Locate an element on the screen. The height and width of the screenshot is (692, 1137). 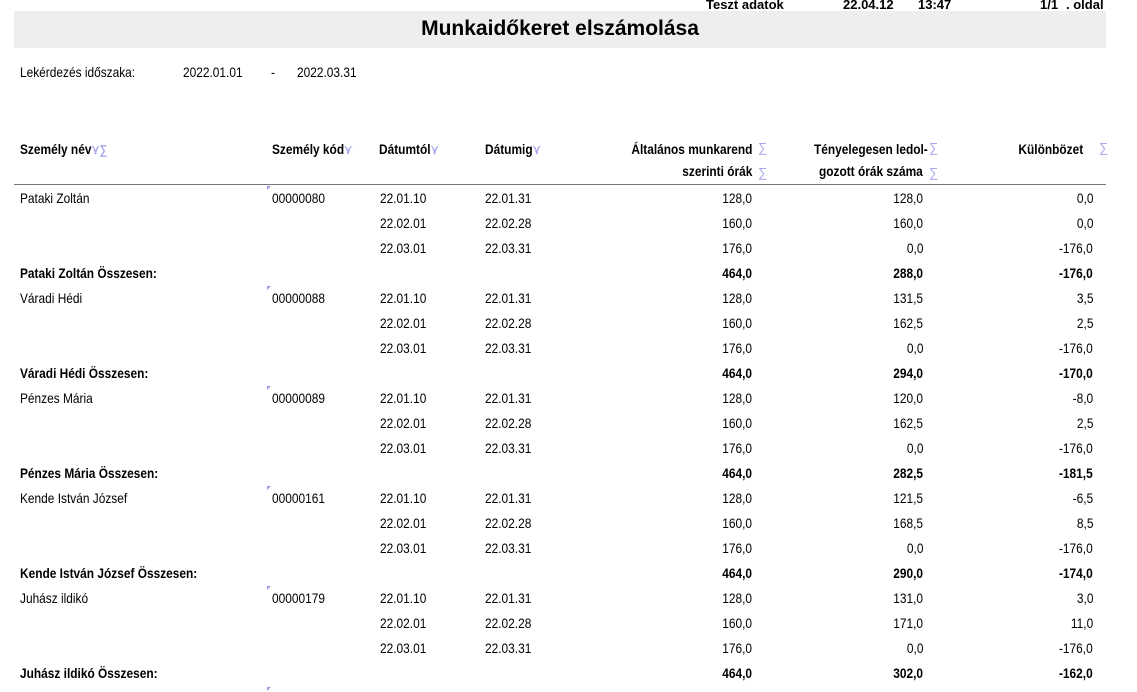
column-header-code: Személy kód⋎ is located at coordinates (312, 149).